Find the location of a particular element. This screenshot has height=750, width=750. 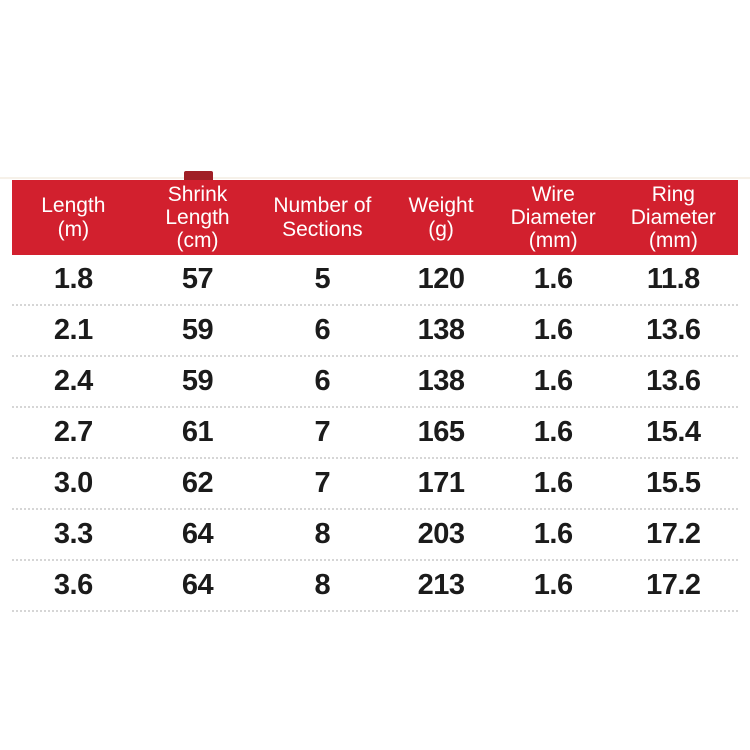

table-cell: 61 is located at coordinates (197, 432).